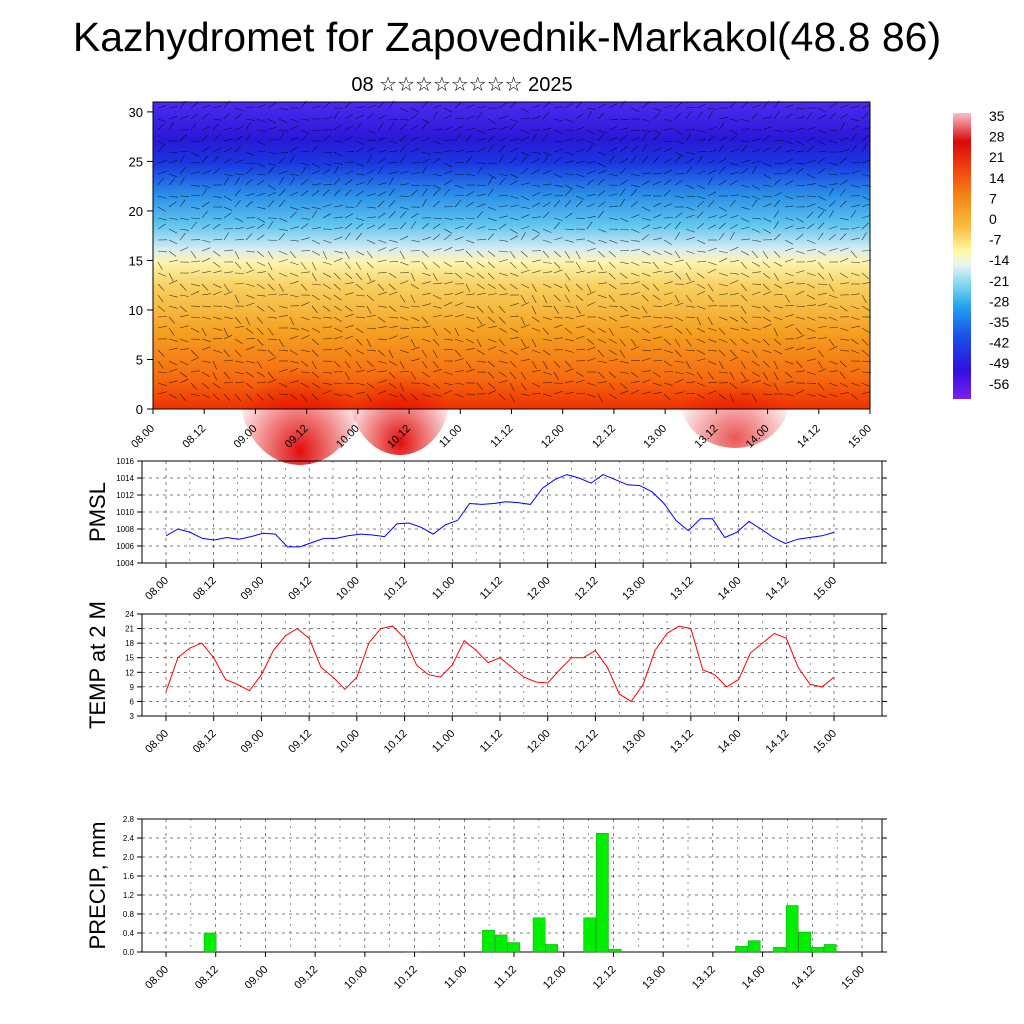  What do you see at coordinates (129, 658) in the screenshot?
I see `y-tick-label: 15` at bounding box center [129, 658].